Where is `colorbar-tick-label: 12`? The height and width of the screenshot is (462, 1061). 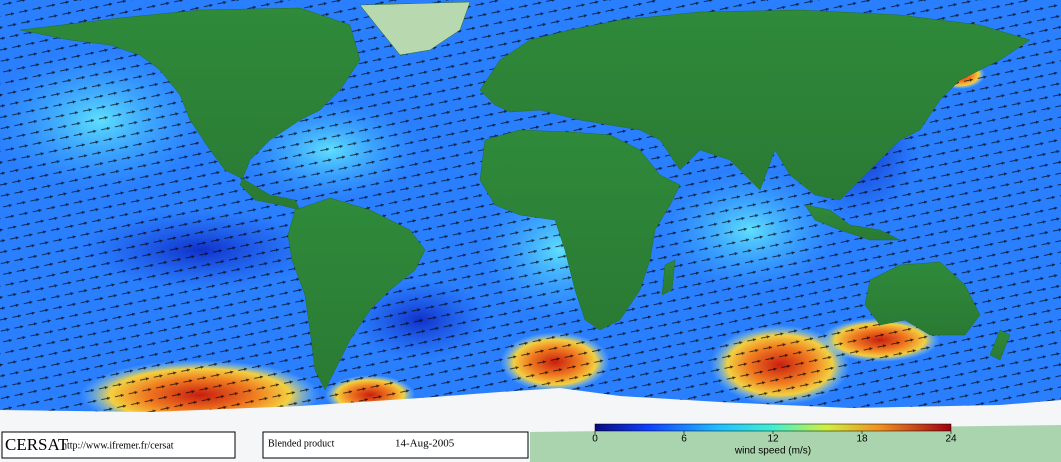
colorbar-tick-label: 12 is located at coordinates (773, 439).